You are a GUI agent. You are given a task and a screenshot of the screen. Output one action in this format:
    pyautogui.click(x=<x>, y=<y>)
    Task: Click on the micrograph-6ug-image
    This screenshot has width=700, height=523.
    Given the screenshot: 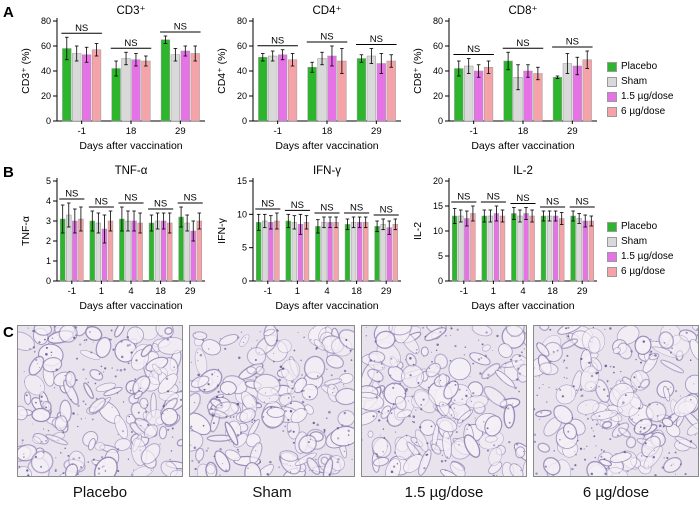 What is the action you would take?
    pyautogui.click(x=616, y=401)
    